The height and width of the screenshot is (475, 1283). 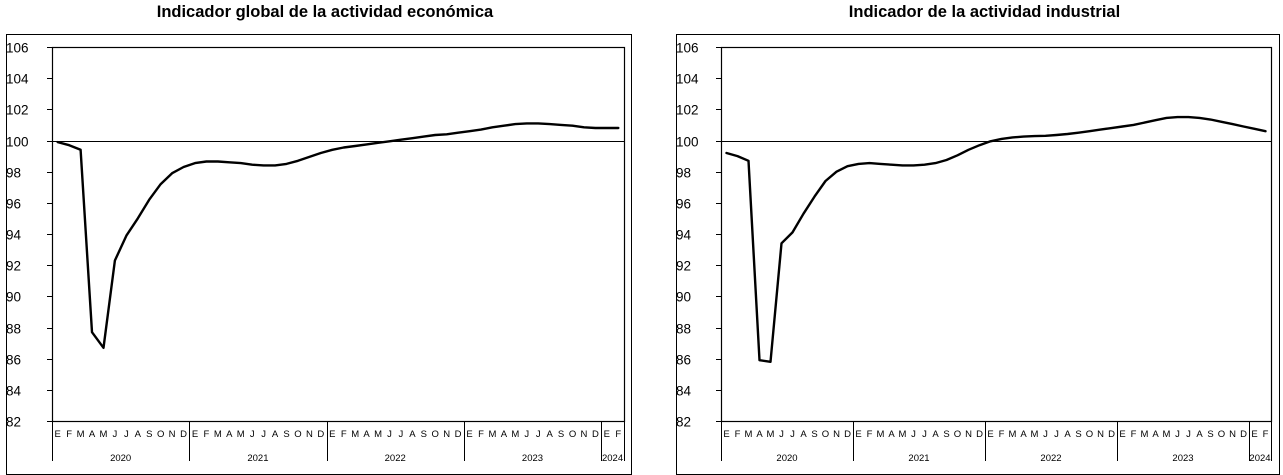 I want to click on y-tick-label: 96, so click(x=13, y=204).